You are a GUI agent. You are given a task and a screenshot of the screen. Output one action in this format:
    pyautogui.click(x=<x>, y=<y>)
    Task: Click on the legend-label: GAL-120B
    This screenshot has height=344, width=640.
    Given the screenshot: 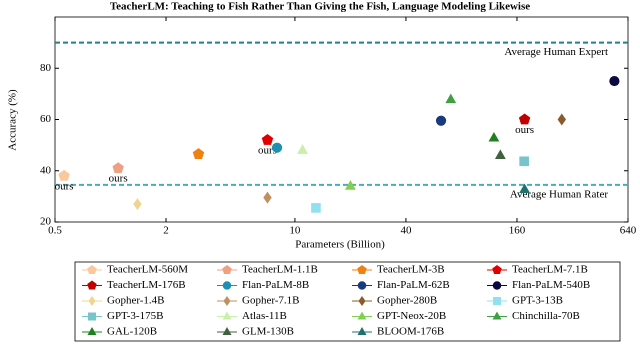 What is the action you would take?
    pyautogui.click(x=132, y=332)
    